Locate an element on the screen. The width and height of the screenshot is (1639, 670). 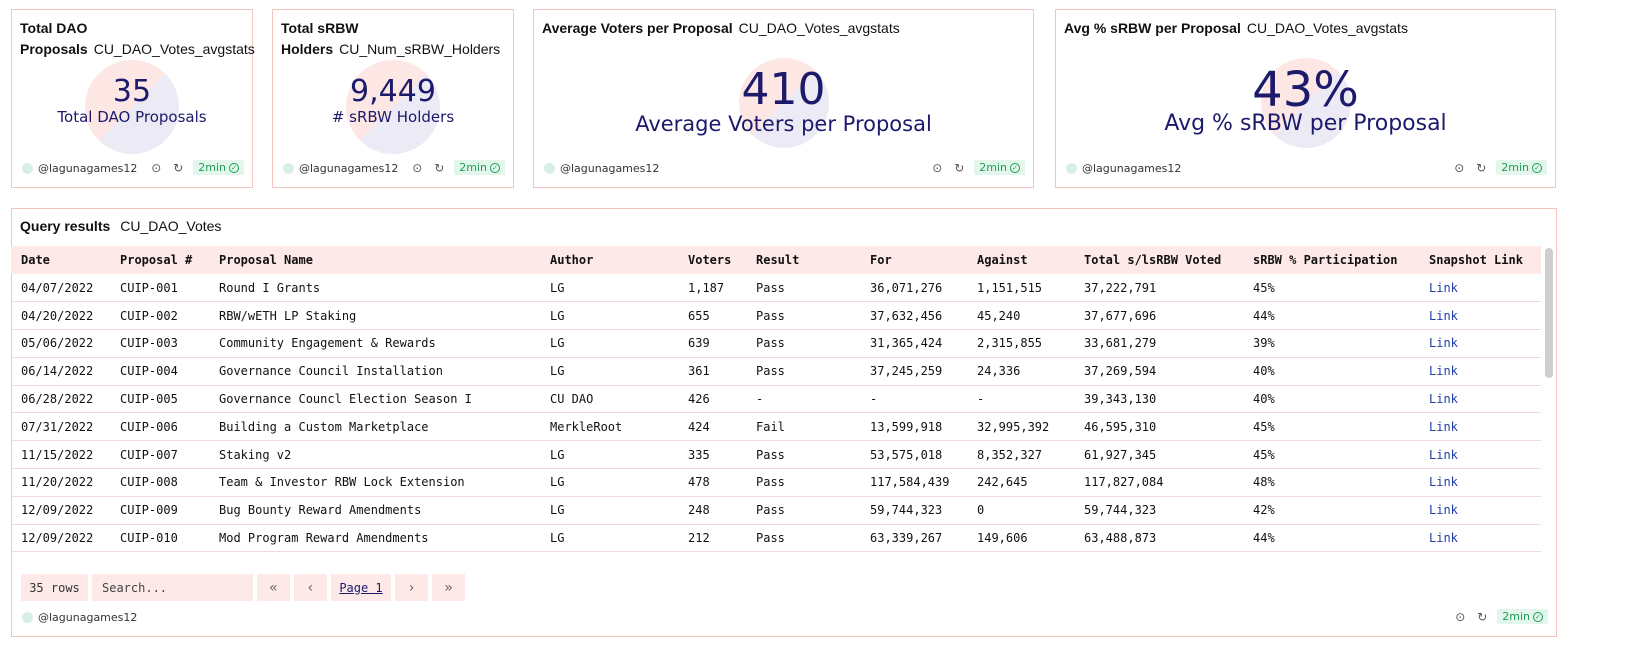
column-header: Against is located at coordinates (1020, 260).